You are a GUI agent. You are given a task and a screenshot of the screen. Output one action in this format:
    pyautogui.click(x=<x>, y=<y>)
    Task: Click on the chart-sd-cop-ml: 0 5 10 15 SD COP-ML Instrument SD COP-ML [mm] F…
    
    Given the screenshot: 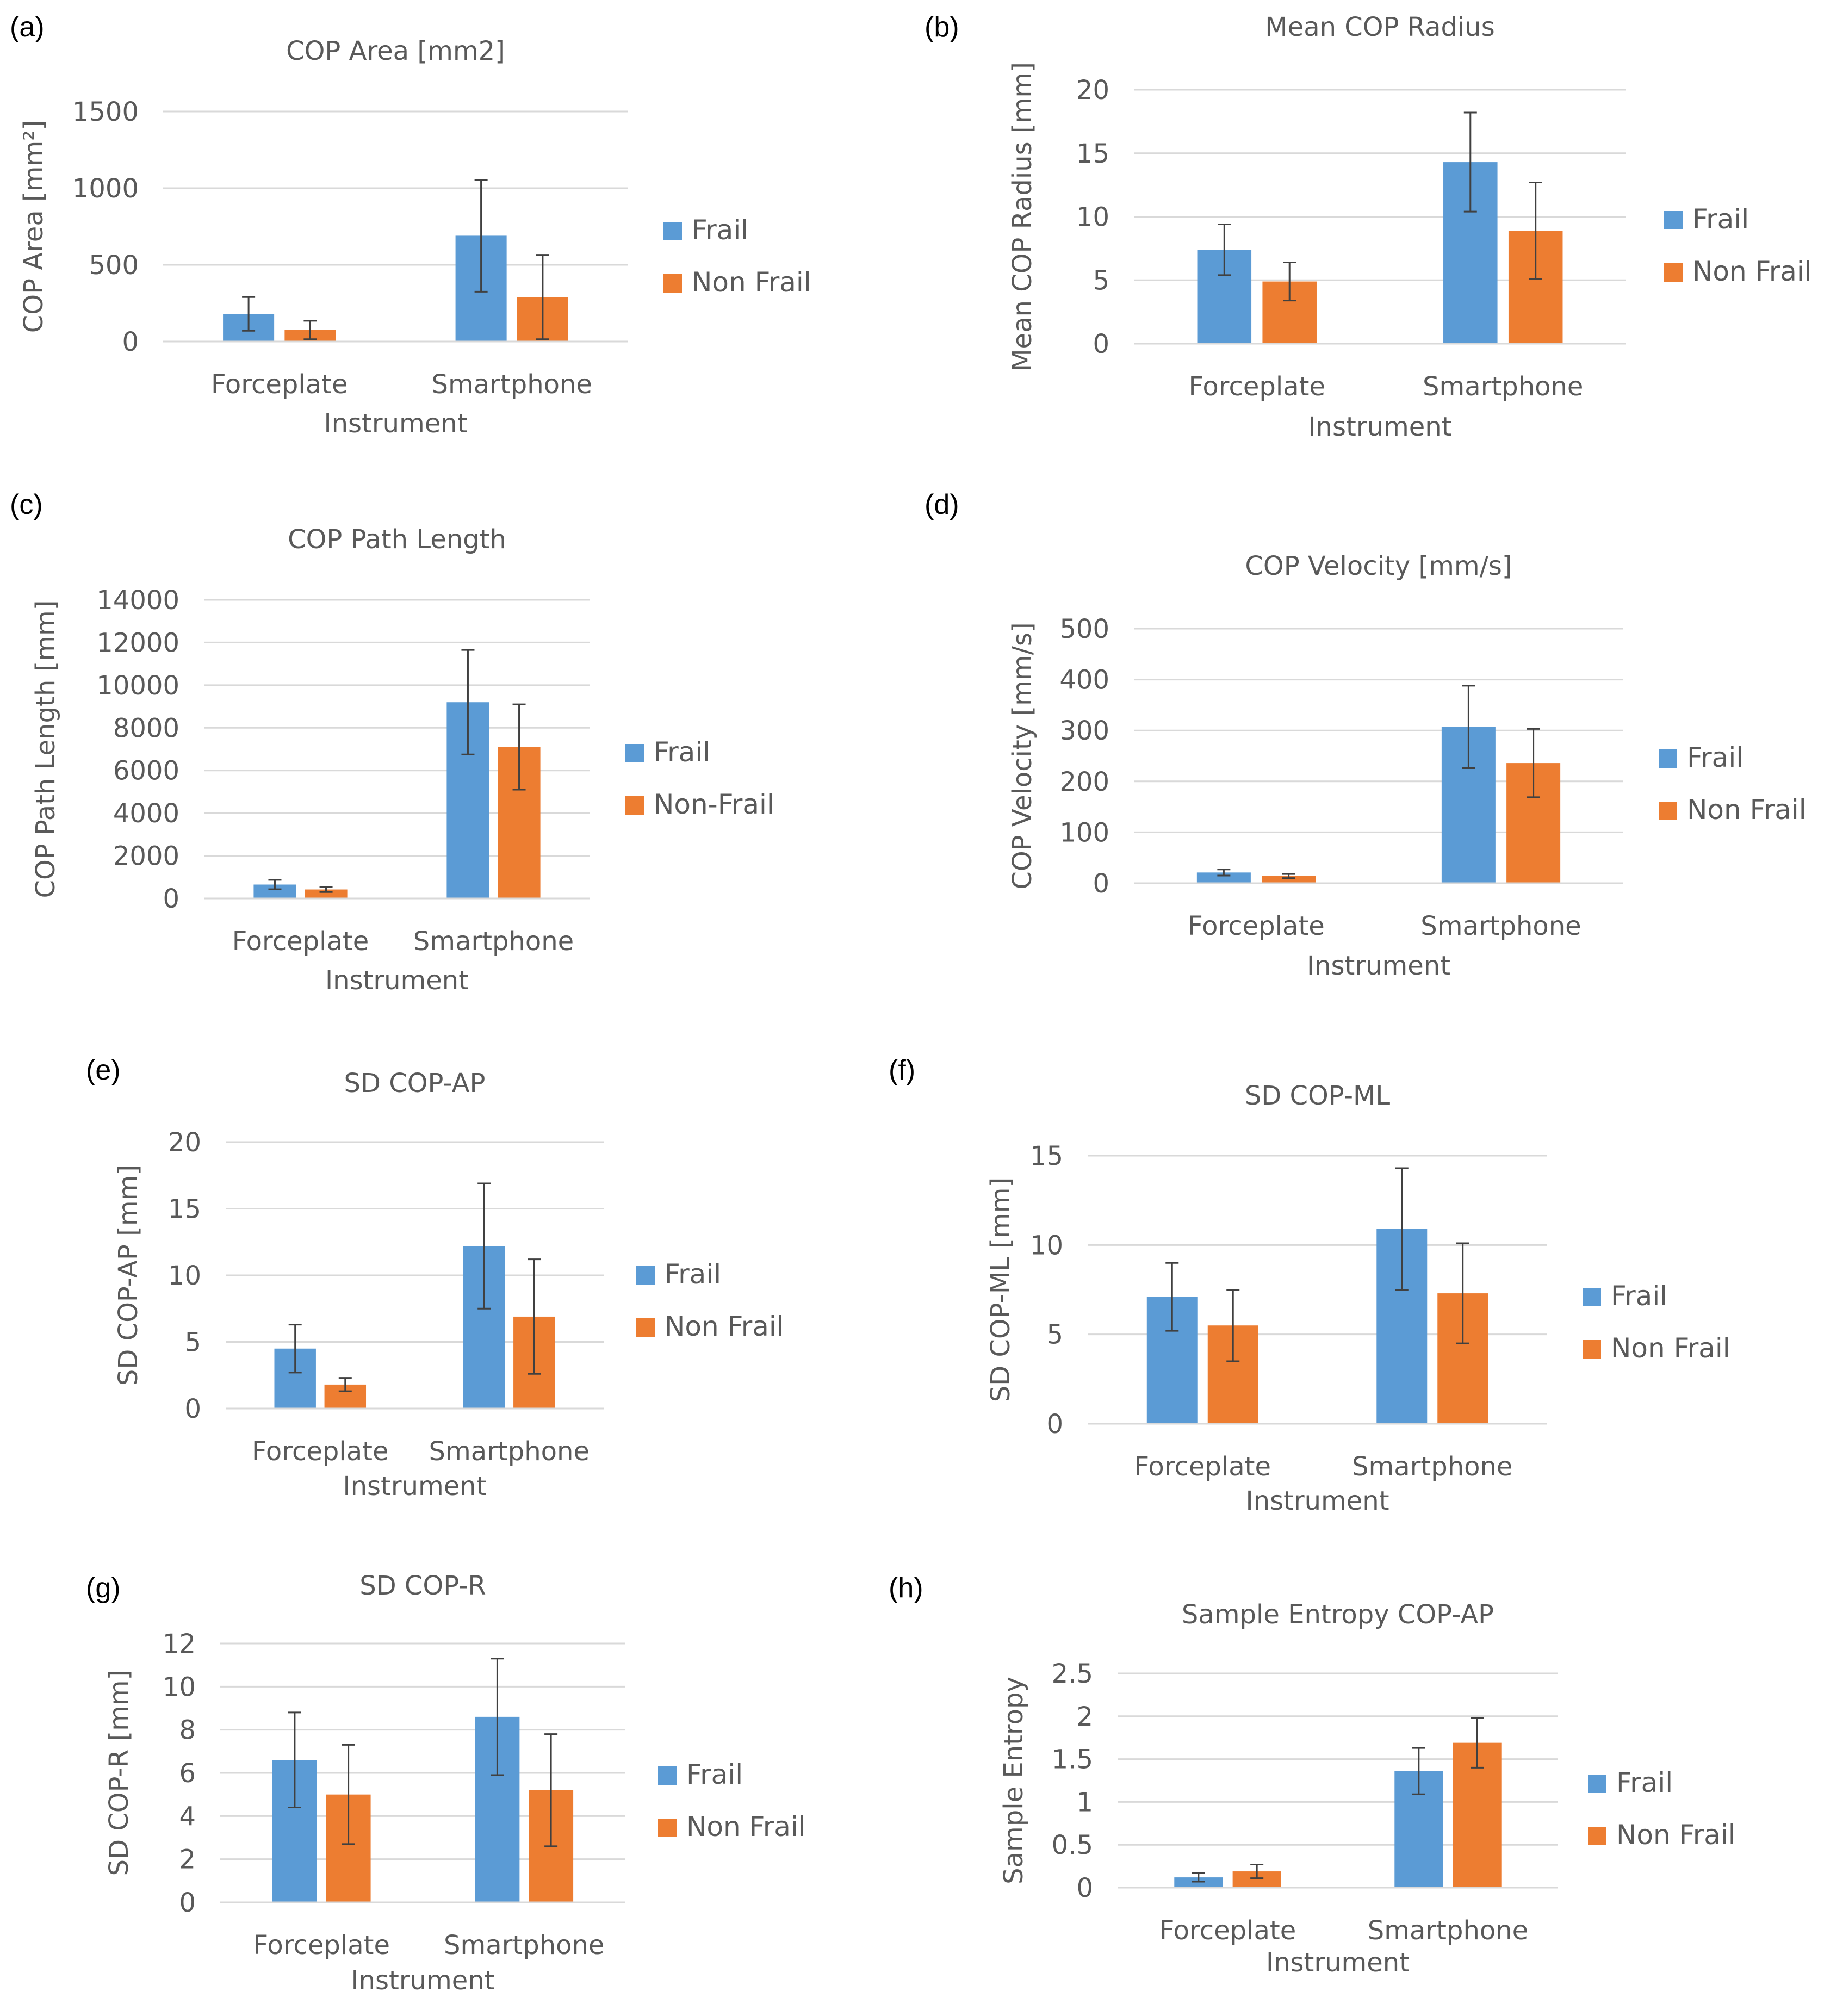 What is the action you would take?
    pyautogui.click(x=1357, y=1298)
    